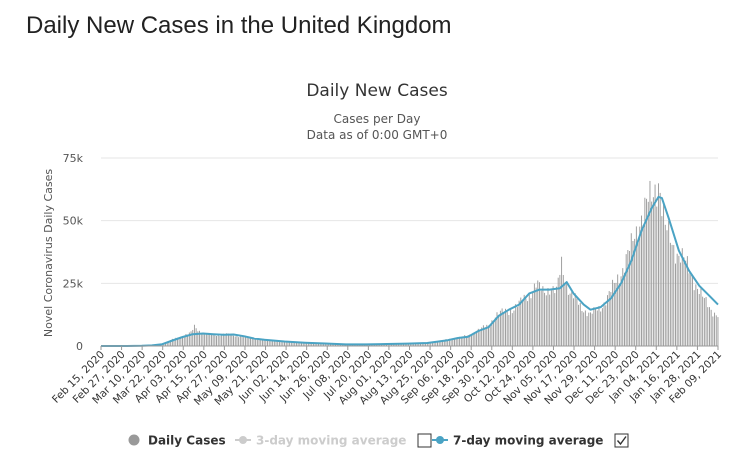 This screenshot has height=468, width=753. Describe the element at coordinates (134, 440) in the screenshot. I see `legend-circle-marker` at that location.